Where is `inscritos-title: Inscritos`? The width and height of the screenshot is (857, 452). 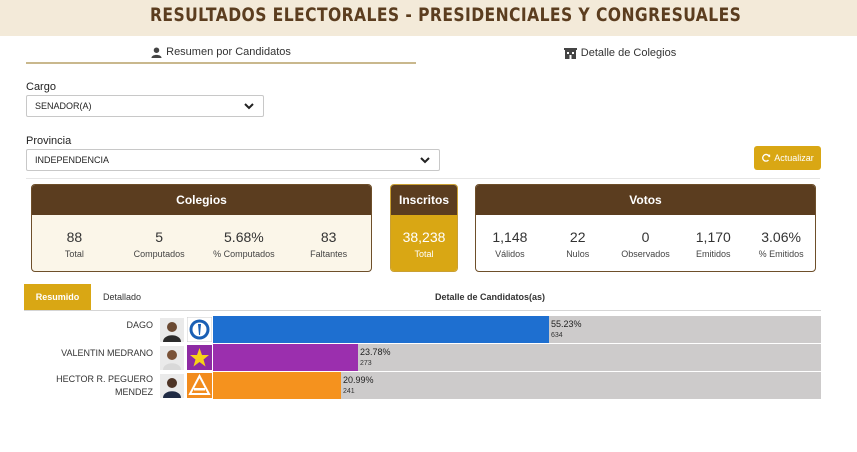 inscritos-title: Inscritos is located at coordinates (424, 200).